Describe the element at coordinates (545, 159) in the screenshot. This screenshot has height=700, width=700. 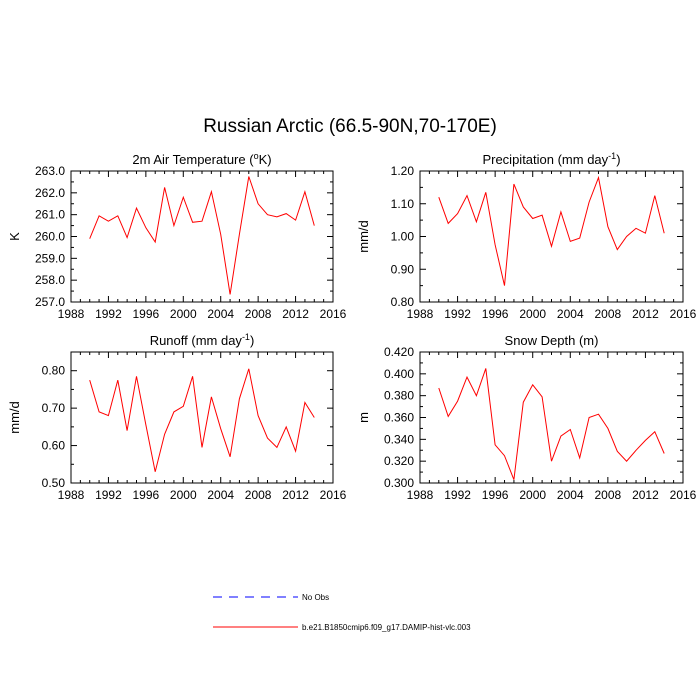
I see `panel-title-text: Precipitation (mm day` at that location.